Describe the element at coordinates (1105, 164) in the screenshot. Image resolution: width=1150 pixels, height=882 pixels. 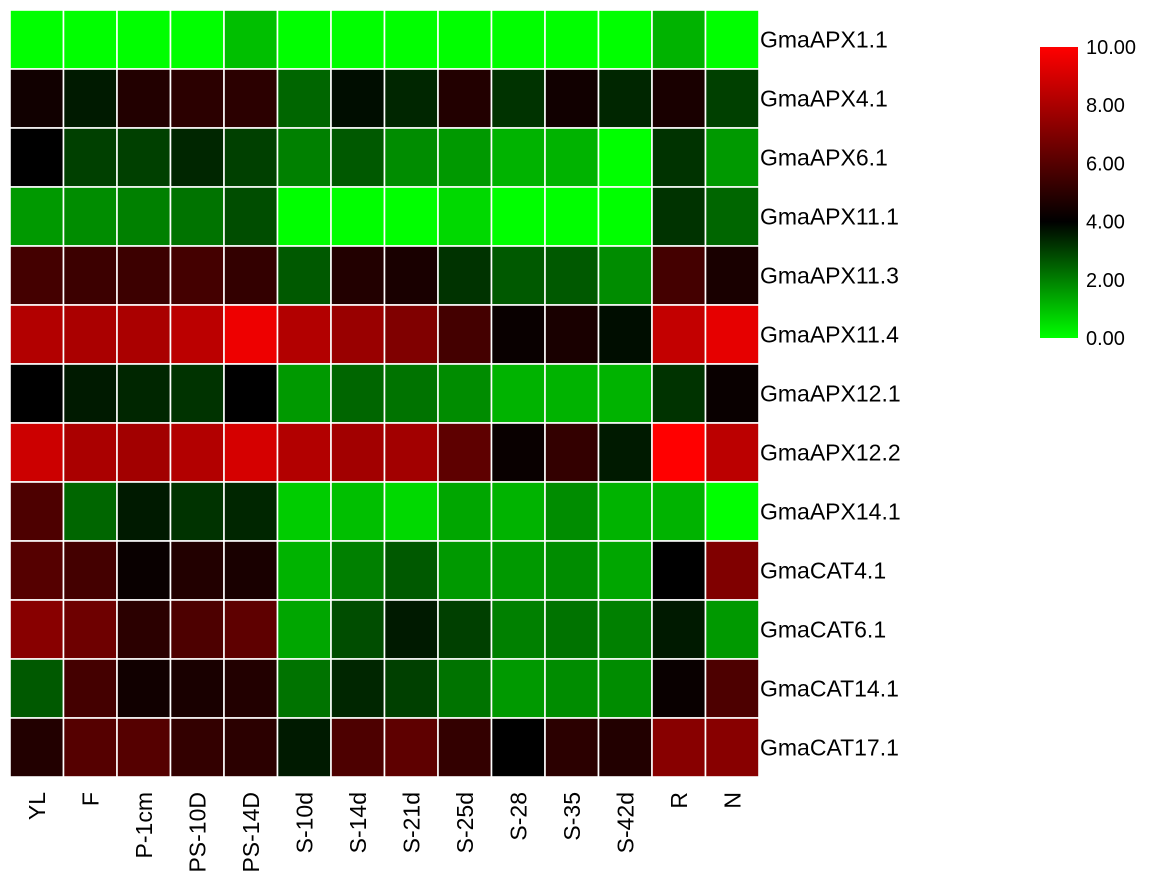
I see `color-scale-tick-label: 6.00` at that location.